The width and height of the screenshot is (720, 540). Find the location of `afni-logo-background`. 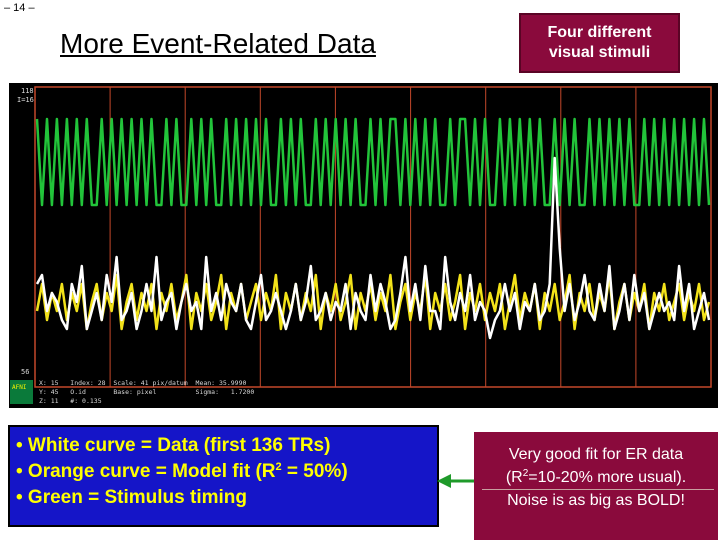

afni-logo-background is located at coordinates (21, 392).